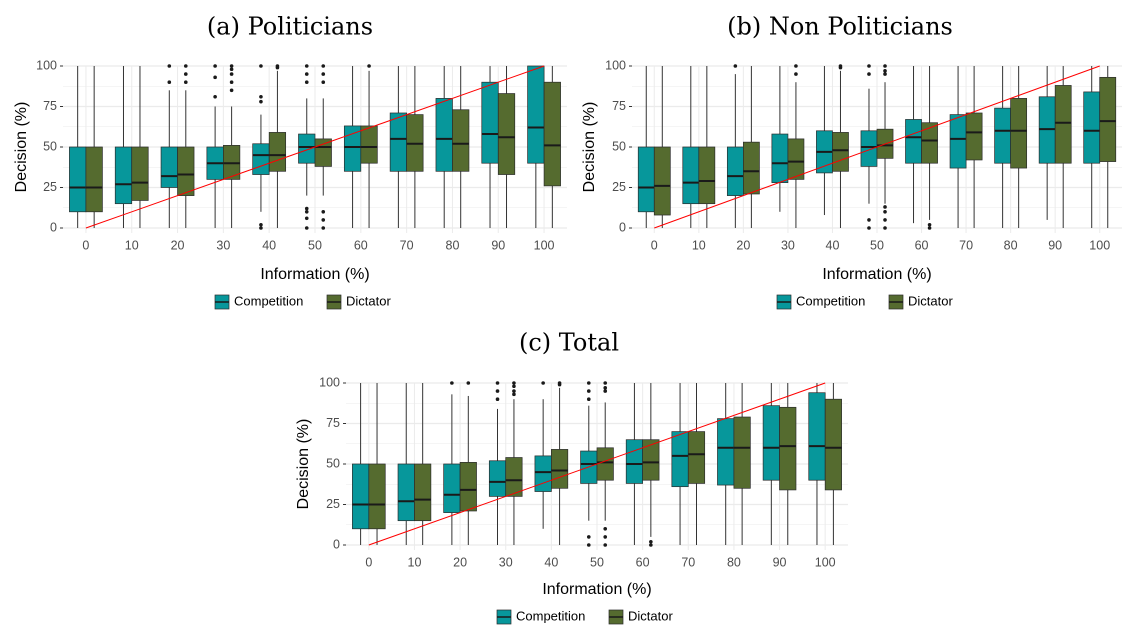 The width and height of the screenshot is (1127, 631). Describe the element at coordinates (840, 27) in the screenshot. I see `panel-title: (b) Non Politicians` at that location.